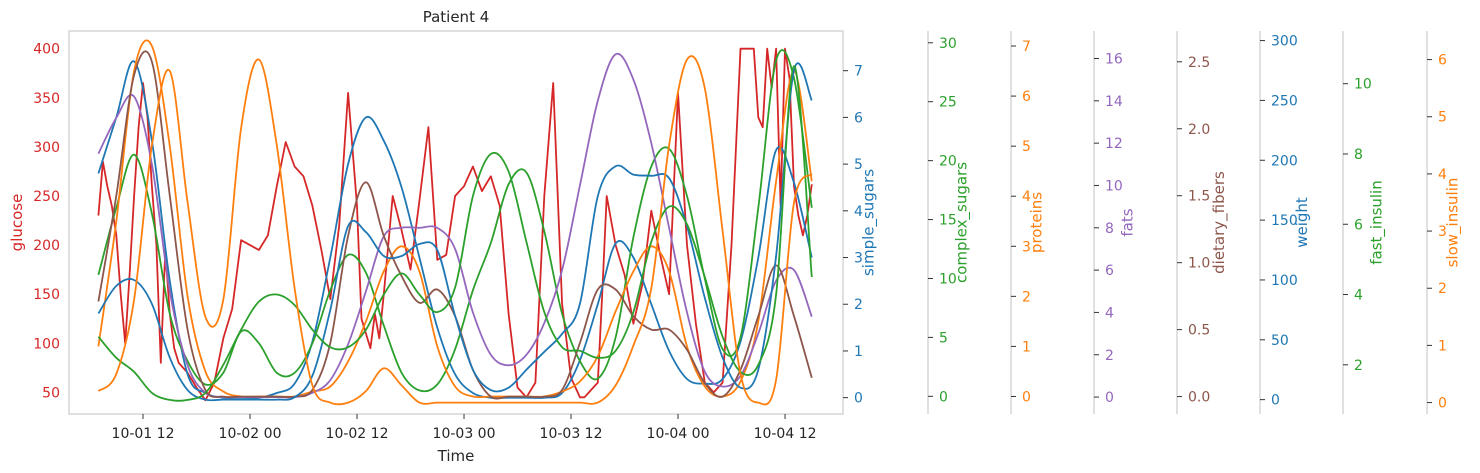 The width and height of the screenshot is (1480, 473). I want to click on y-axis-dietary_fibers: 0.0 0.5 1.0 1.5 2.0 2.5 dietary_fibers, so click(1202, 222).